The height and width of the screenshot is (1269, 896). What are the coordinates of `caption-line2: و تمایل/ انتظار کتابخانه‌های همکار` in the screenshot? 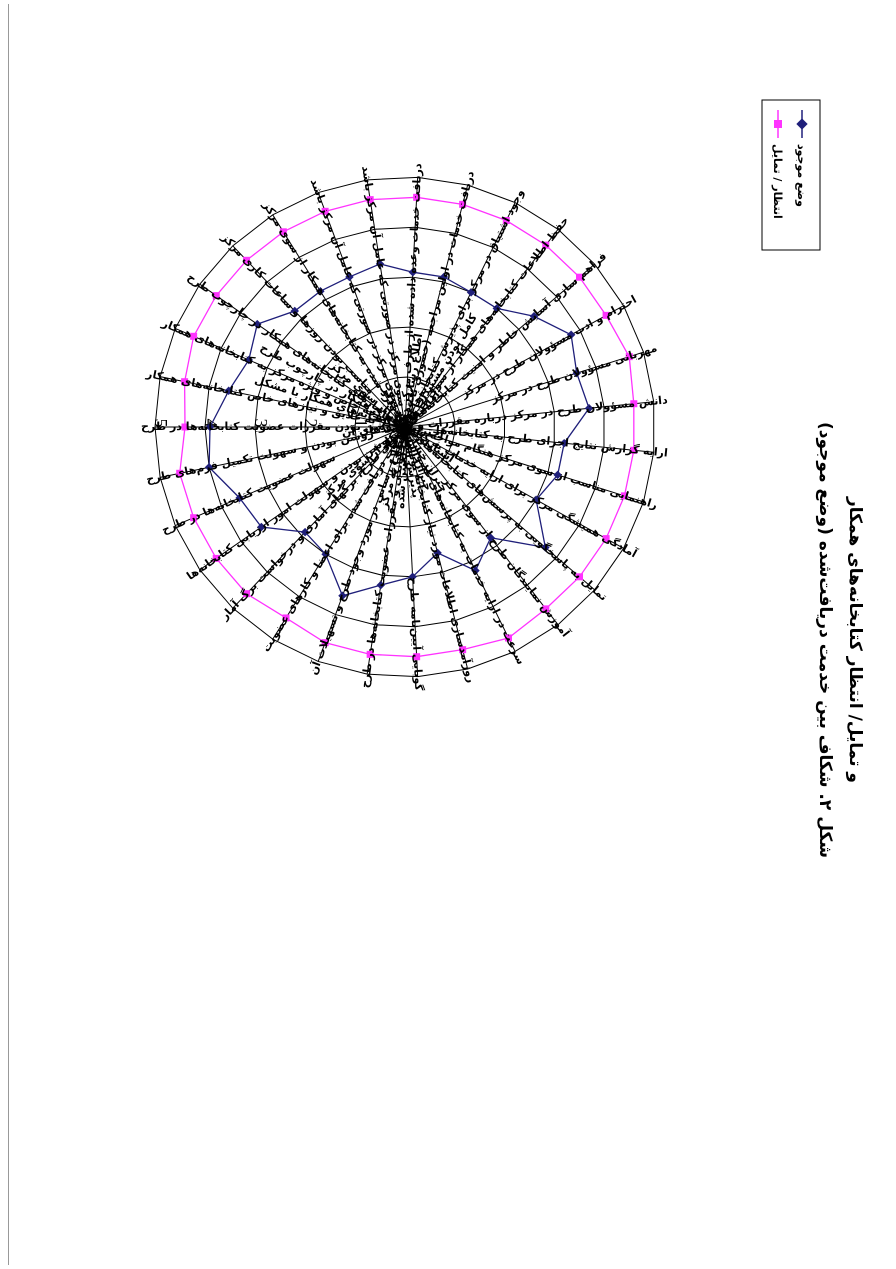 It's located at (855, 639).